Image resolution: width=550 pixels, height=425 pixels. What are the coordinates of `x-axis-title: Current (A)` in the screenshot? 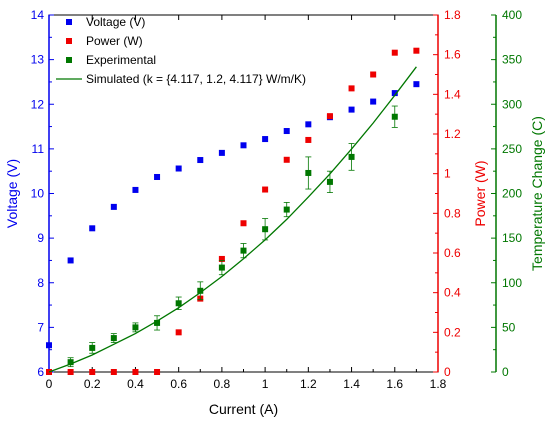 It's located at (243, 409).